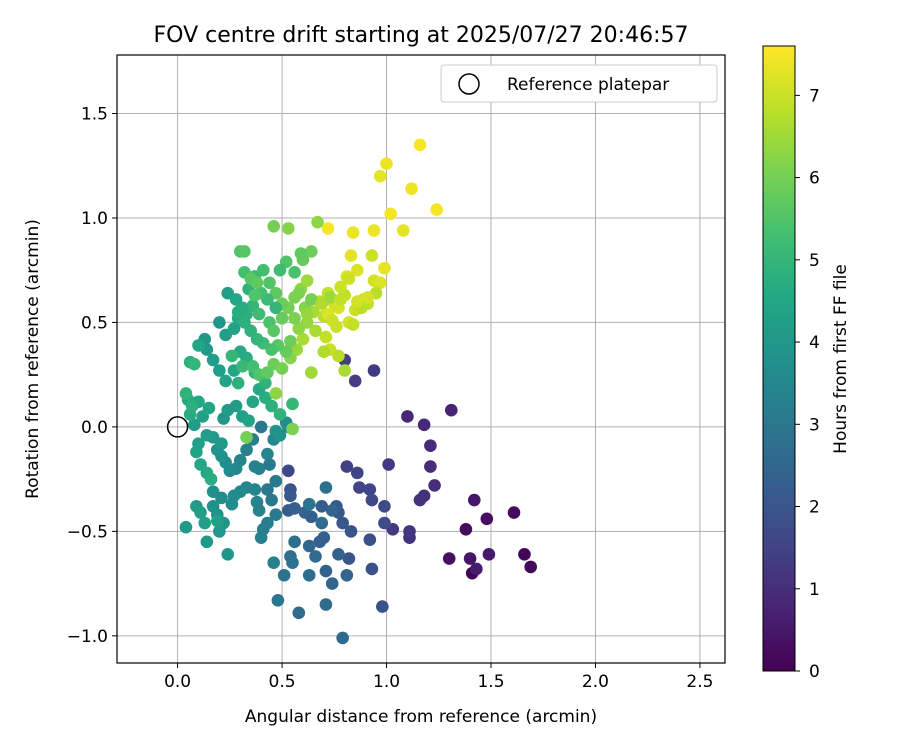 The width and height of the screenshot is (900, 750). I want to click on colorbar-tick-label: 1, so click(814, 590).